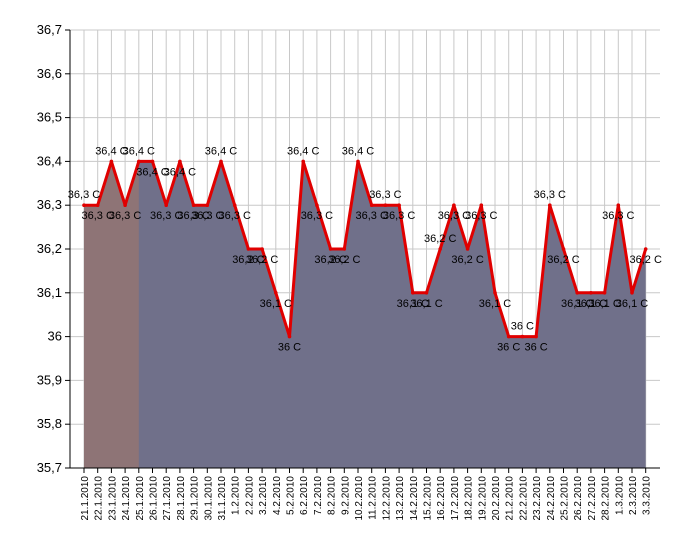 The height and width of the screenshot is (550, 680). I want to click on x-tick-label: 3.3.2010, so click(647, 495).